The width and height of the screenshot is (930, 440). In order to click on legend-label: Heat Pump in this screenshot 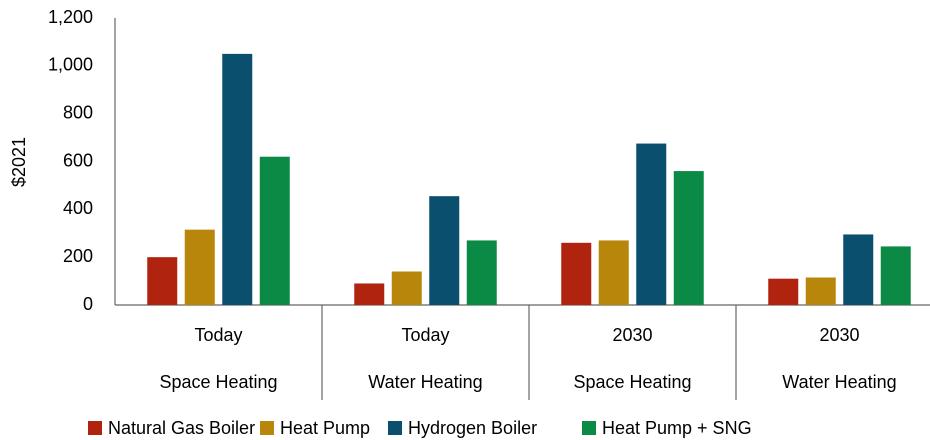, I will do `click(325, 428)`.